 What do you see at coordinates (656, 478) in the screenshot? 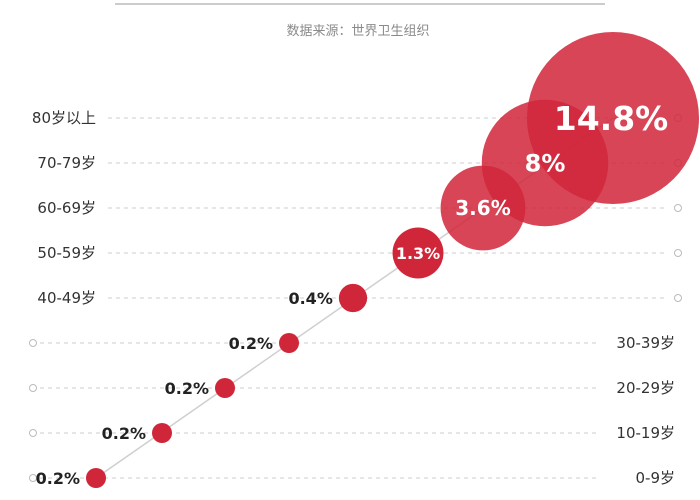
I see `age-label: 0-9岁` at bounding box center [656, 478].